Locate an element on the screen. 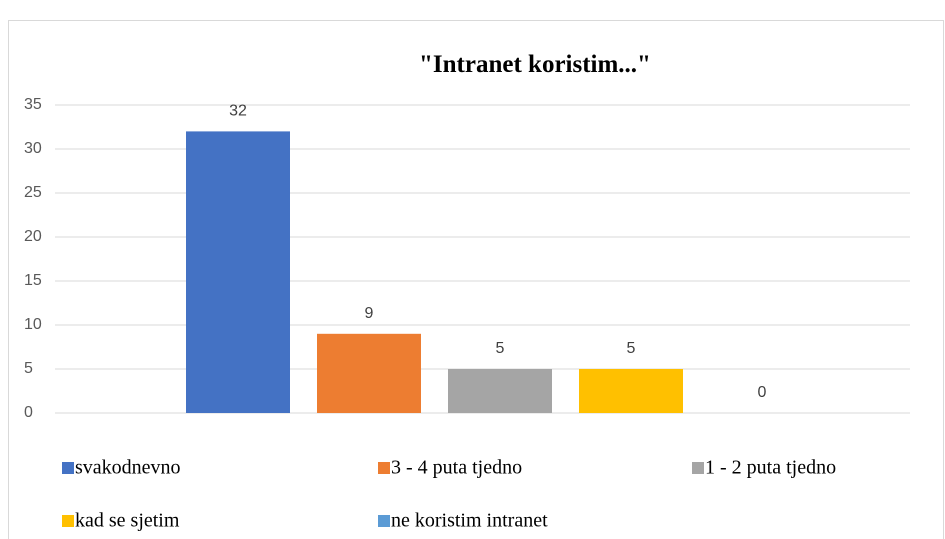 The image size is (945, 539). legend-label: kad se sjetim is located at coordinates (127, 521).